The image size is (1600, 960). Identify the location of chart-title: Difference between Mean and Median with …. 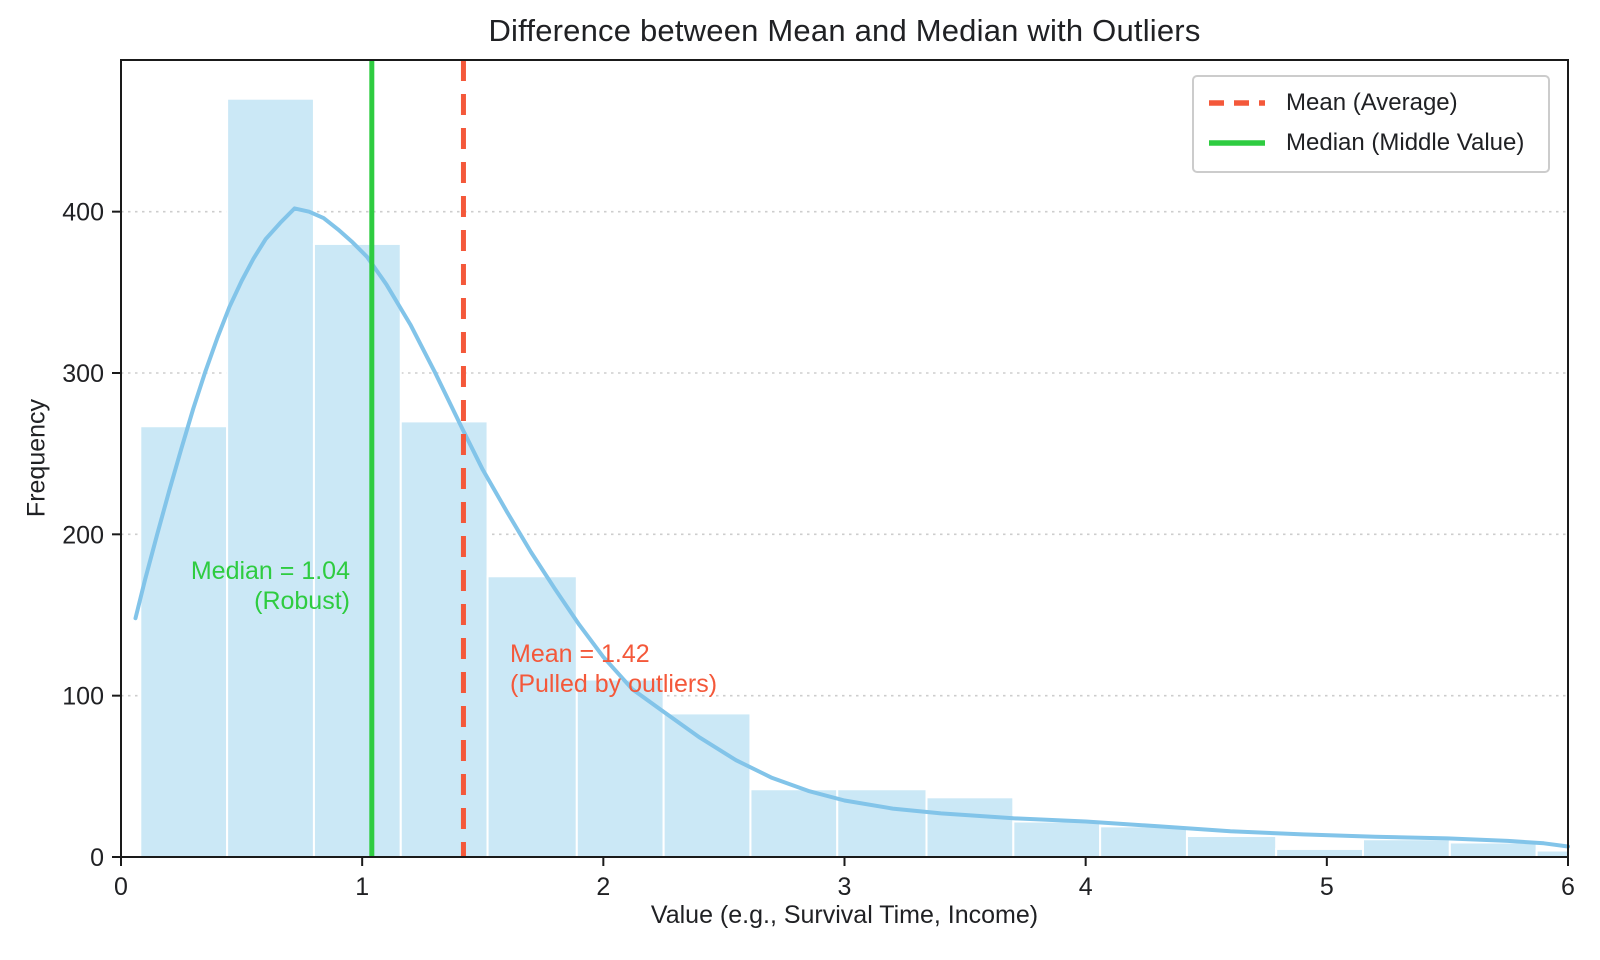
(844, 30).